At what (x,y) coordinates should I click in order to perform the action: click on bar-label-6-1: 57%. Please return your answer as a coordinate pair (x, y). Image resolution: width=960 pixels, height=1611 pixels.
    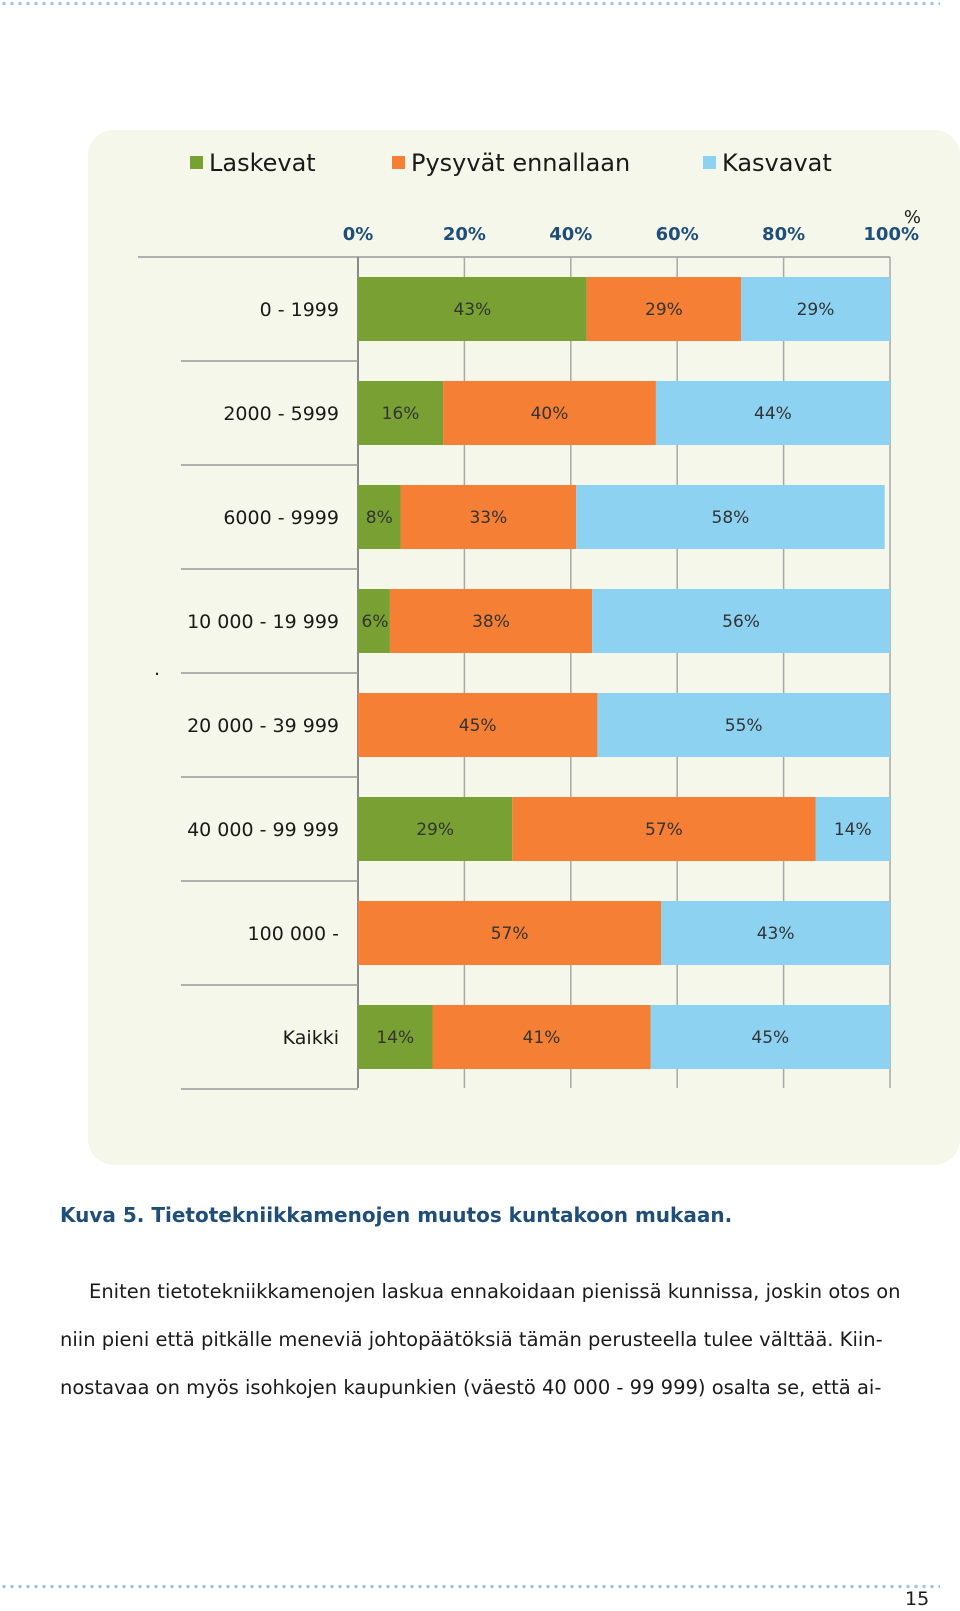
    Looking at the image, I should click on (510, 934).